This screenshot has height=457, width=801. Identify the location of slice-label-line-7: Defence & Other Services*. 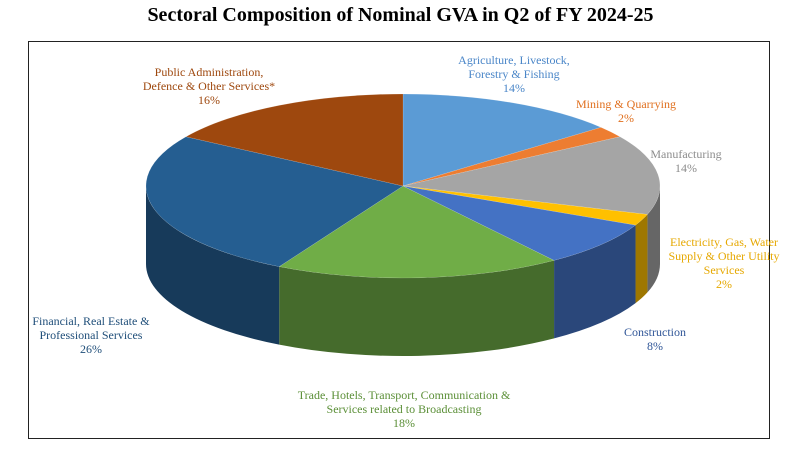
(209, 86).